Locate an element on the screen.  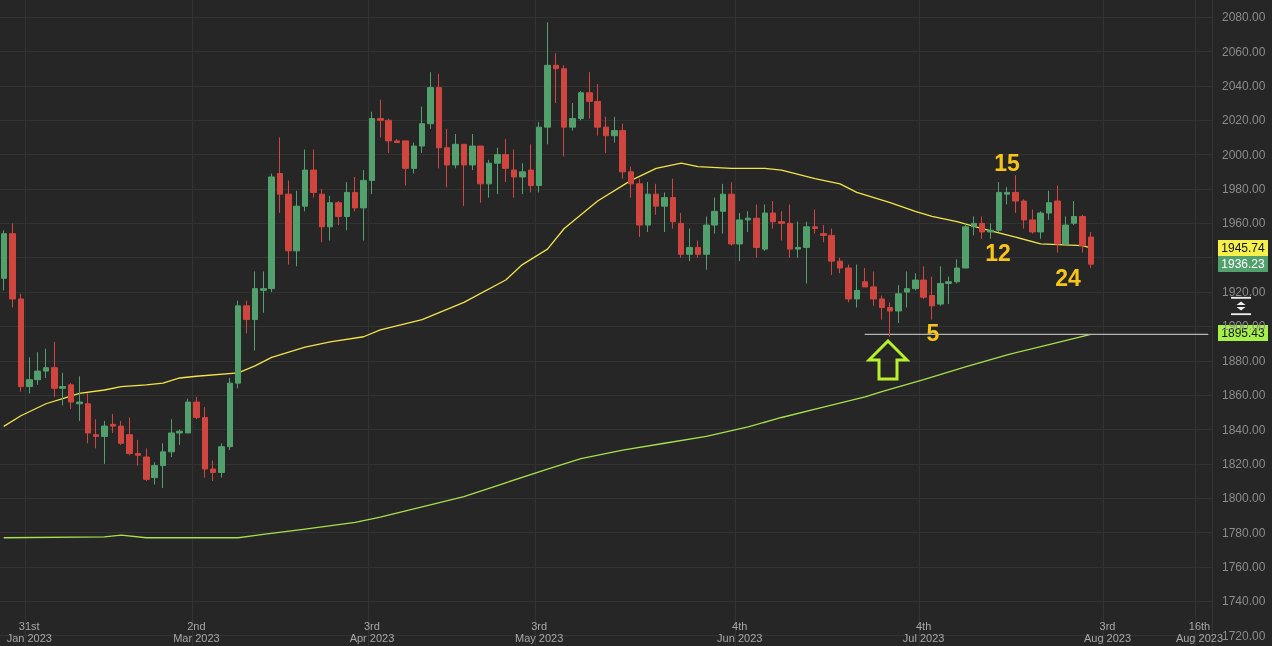
y-tick-label: 1760.00 is located at coordinates (1244, 566).